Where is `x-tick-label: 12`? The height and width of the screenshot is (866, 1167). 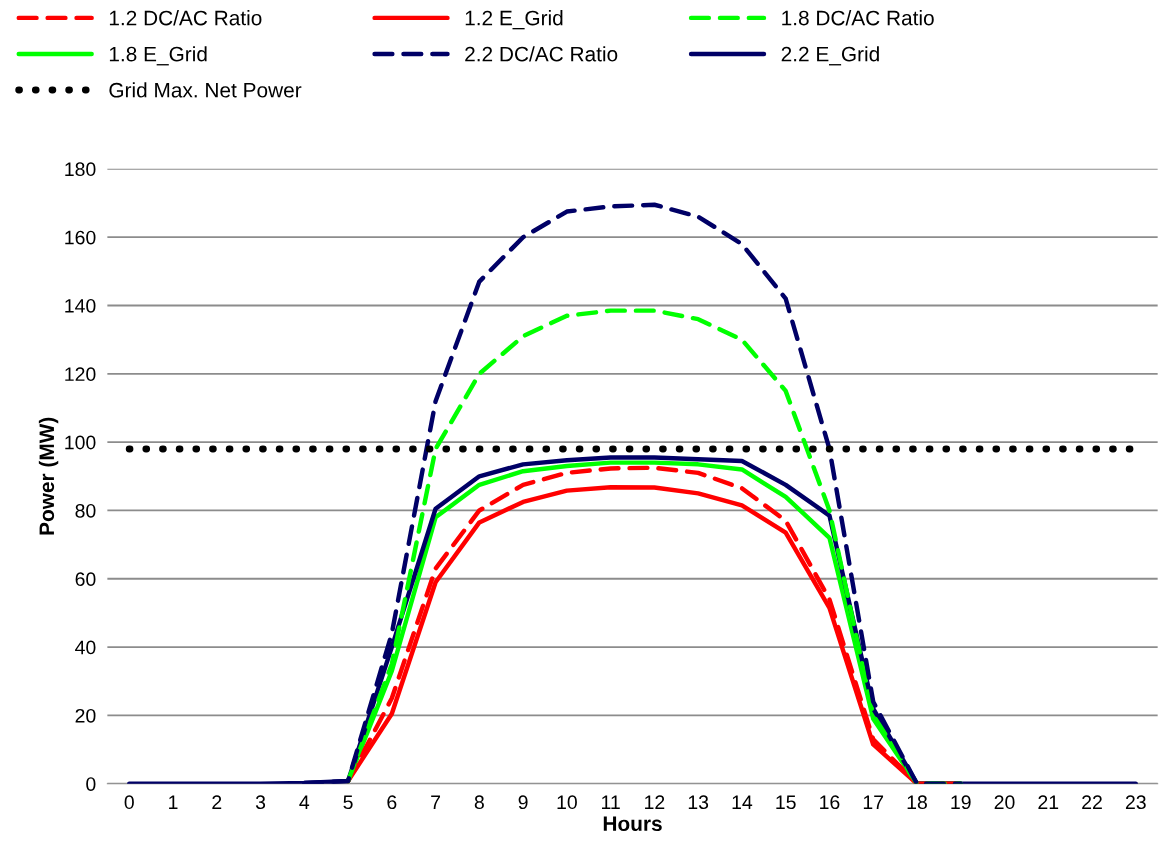 x-tick-label: 12 is located at coordinates (655, 802).